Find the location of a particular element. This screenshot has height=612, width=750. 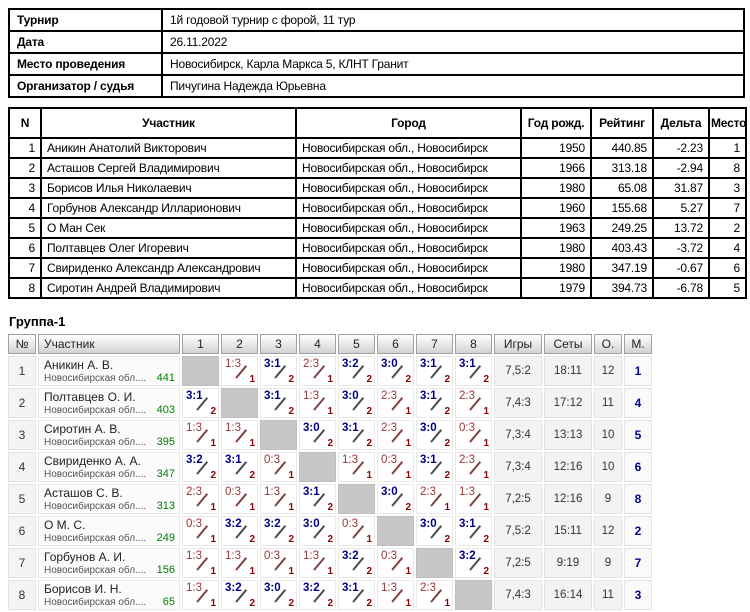

place-stat: 1 is located at coordinates (638, 371).